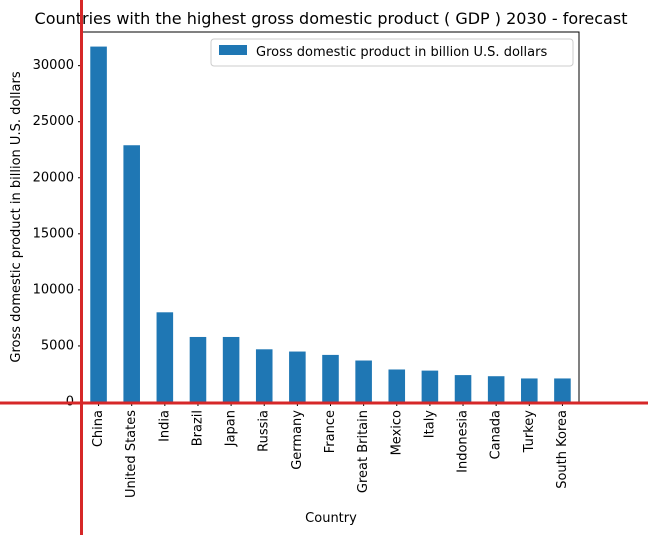 The width and height of the screenshot is (648, 535). I want to click on bar-russia, so click(264, 375).